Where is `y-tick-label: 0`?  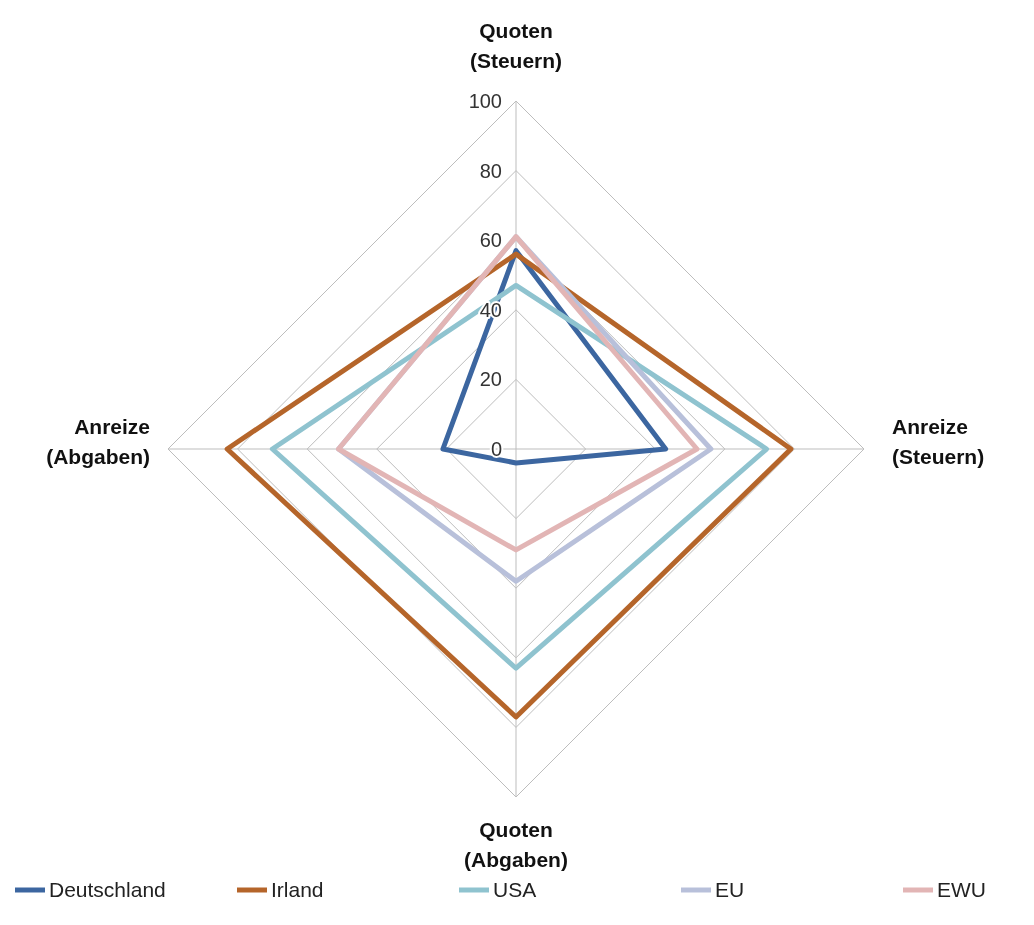 y-tick-label: 0 is located at coordinates (496, 449).